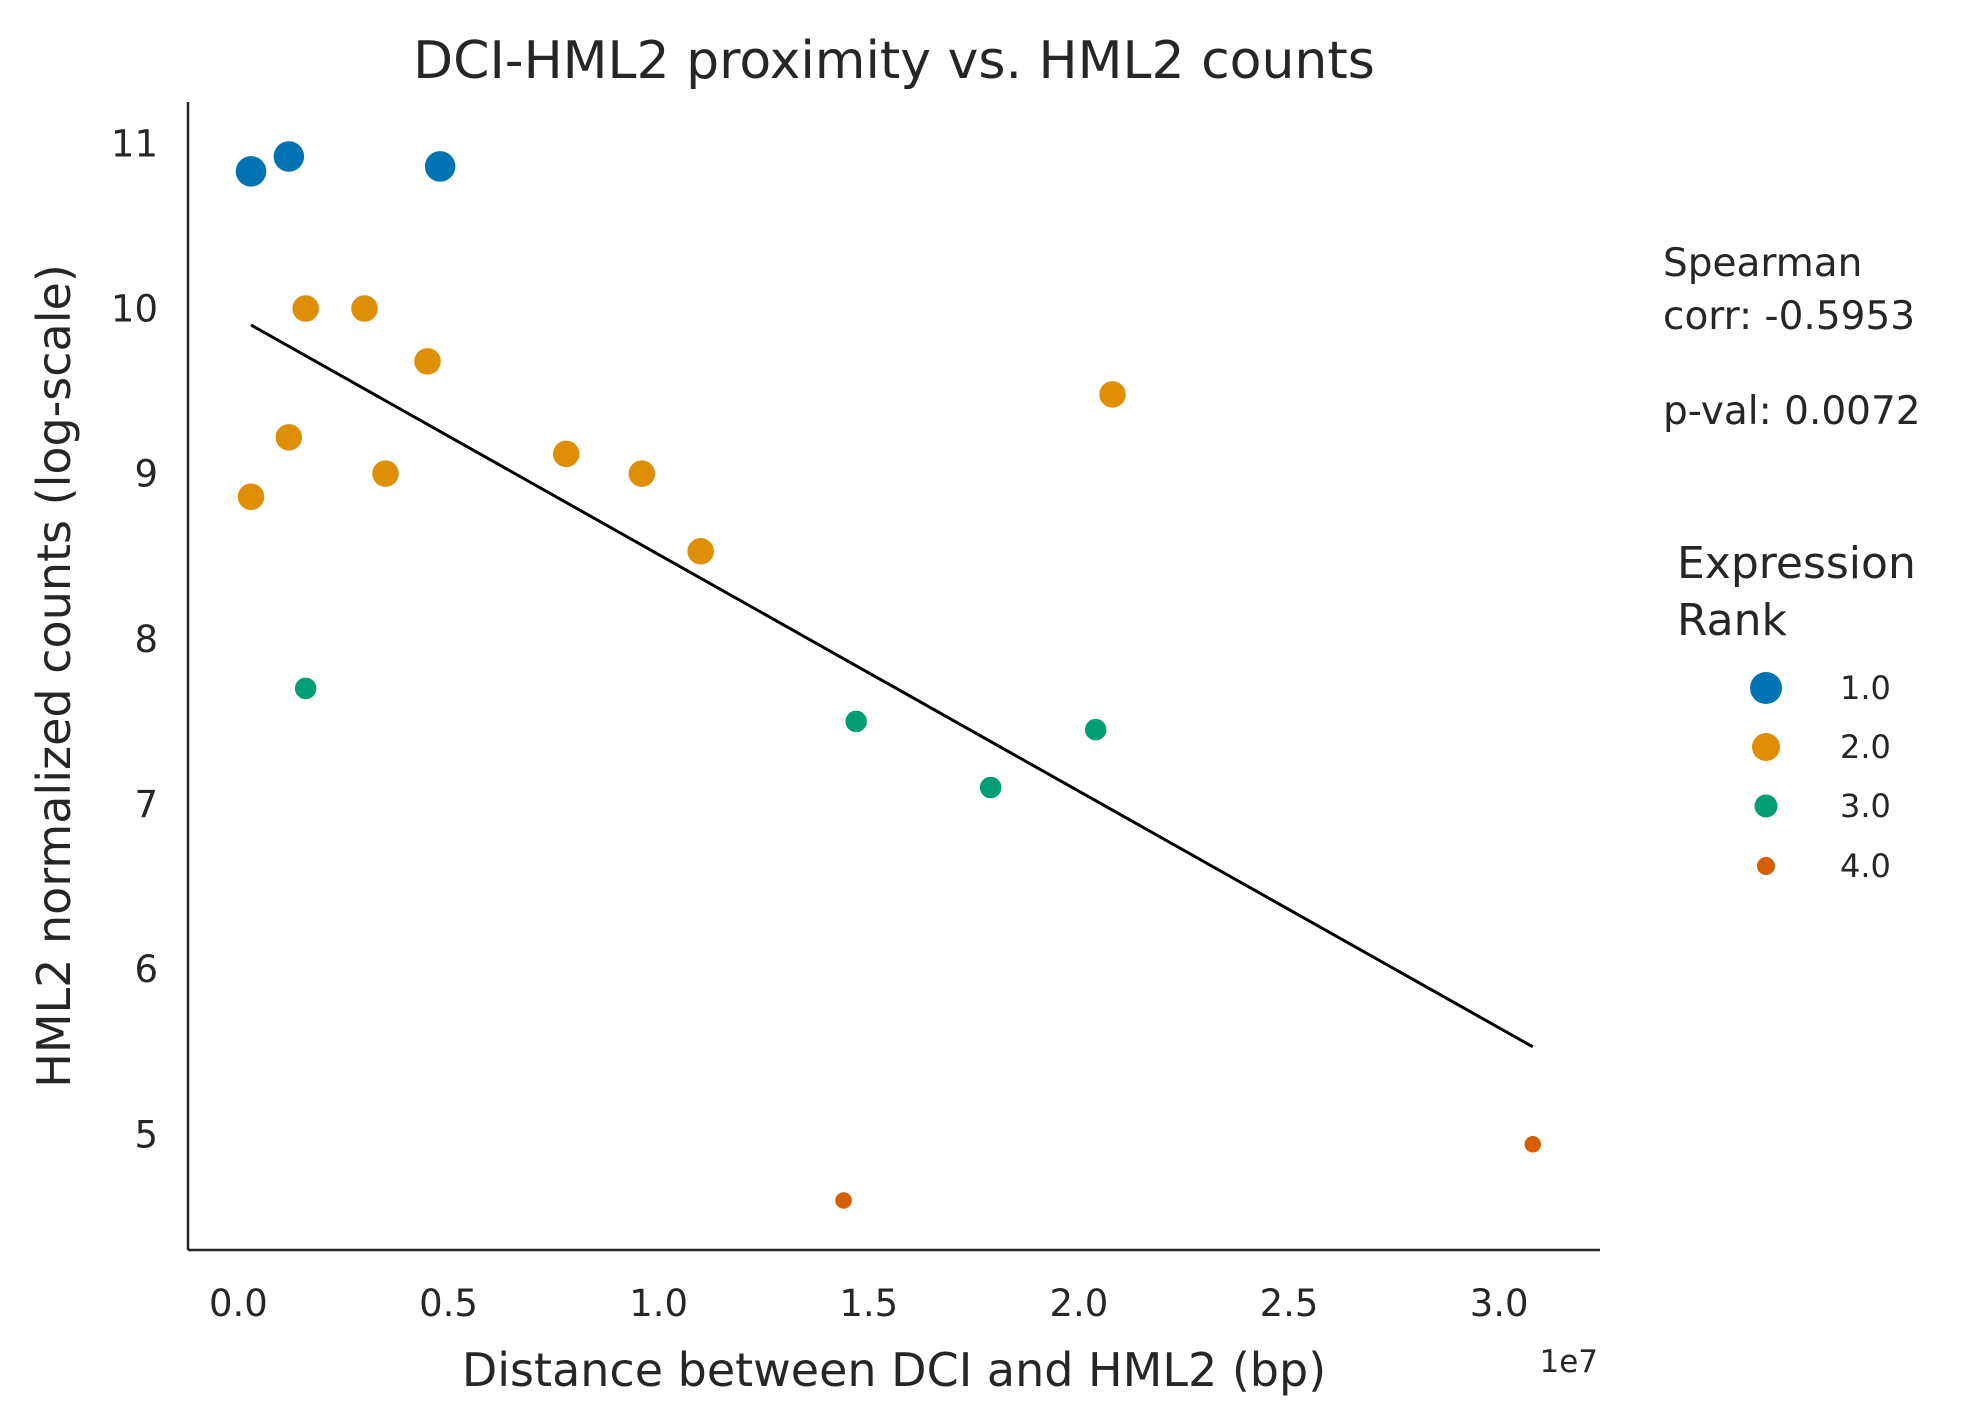 The image size is (1972, 1424). I want to click on legend-label: 1.0, so click(1865, 688).